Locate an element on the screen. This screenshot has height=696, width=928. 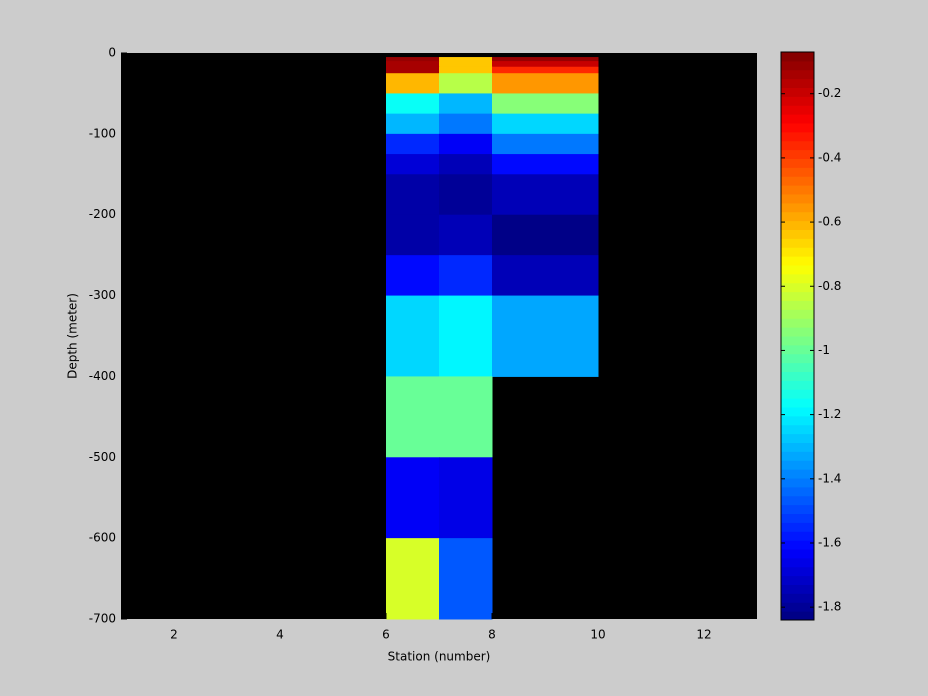
x-tick-label: 2 is located at coordinates (174, 635).